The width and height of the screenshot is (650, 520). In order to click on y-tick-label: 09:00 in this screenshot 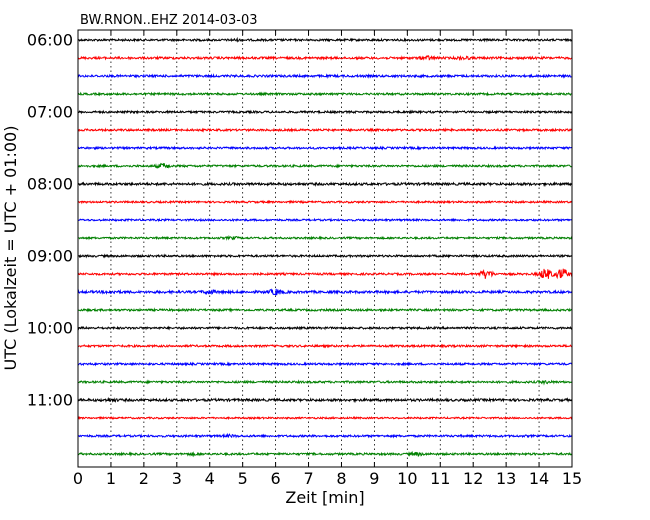, I will do `click(50, 256)`.